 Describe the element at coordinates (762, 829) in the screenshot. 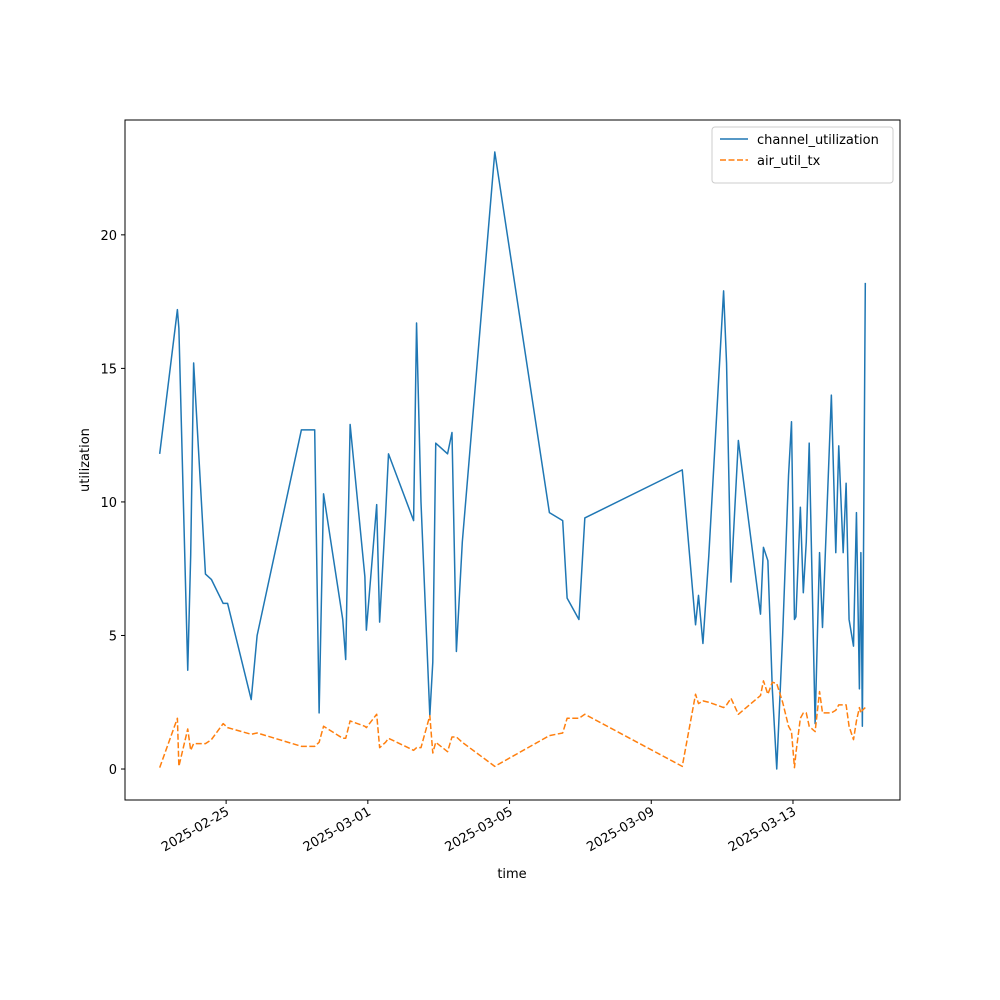

I see `x-tick-label: 2025-03-13` at that location.